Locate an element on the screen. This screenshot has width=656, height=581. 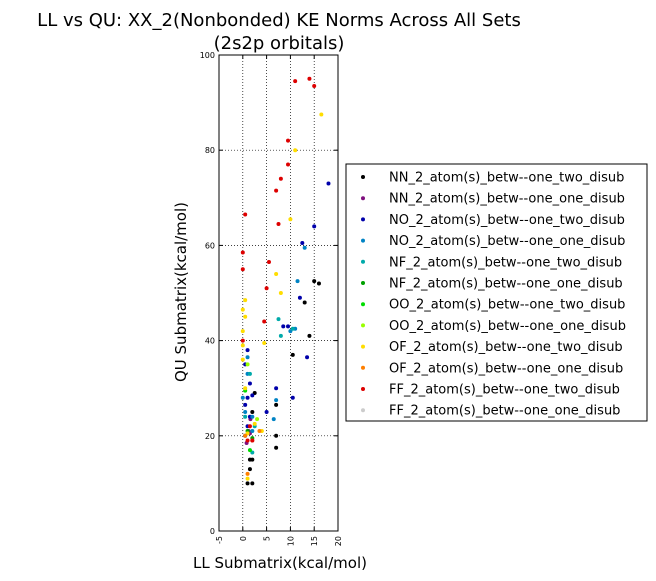
legend-entry: NO_2_atom(s)_betw--one_two_disub is located at coordinates (493, 220).